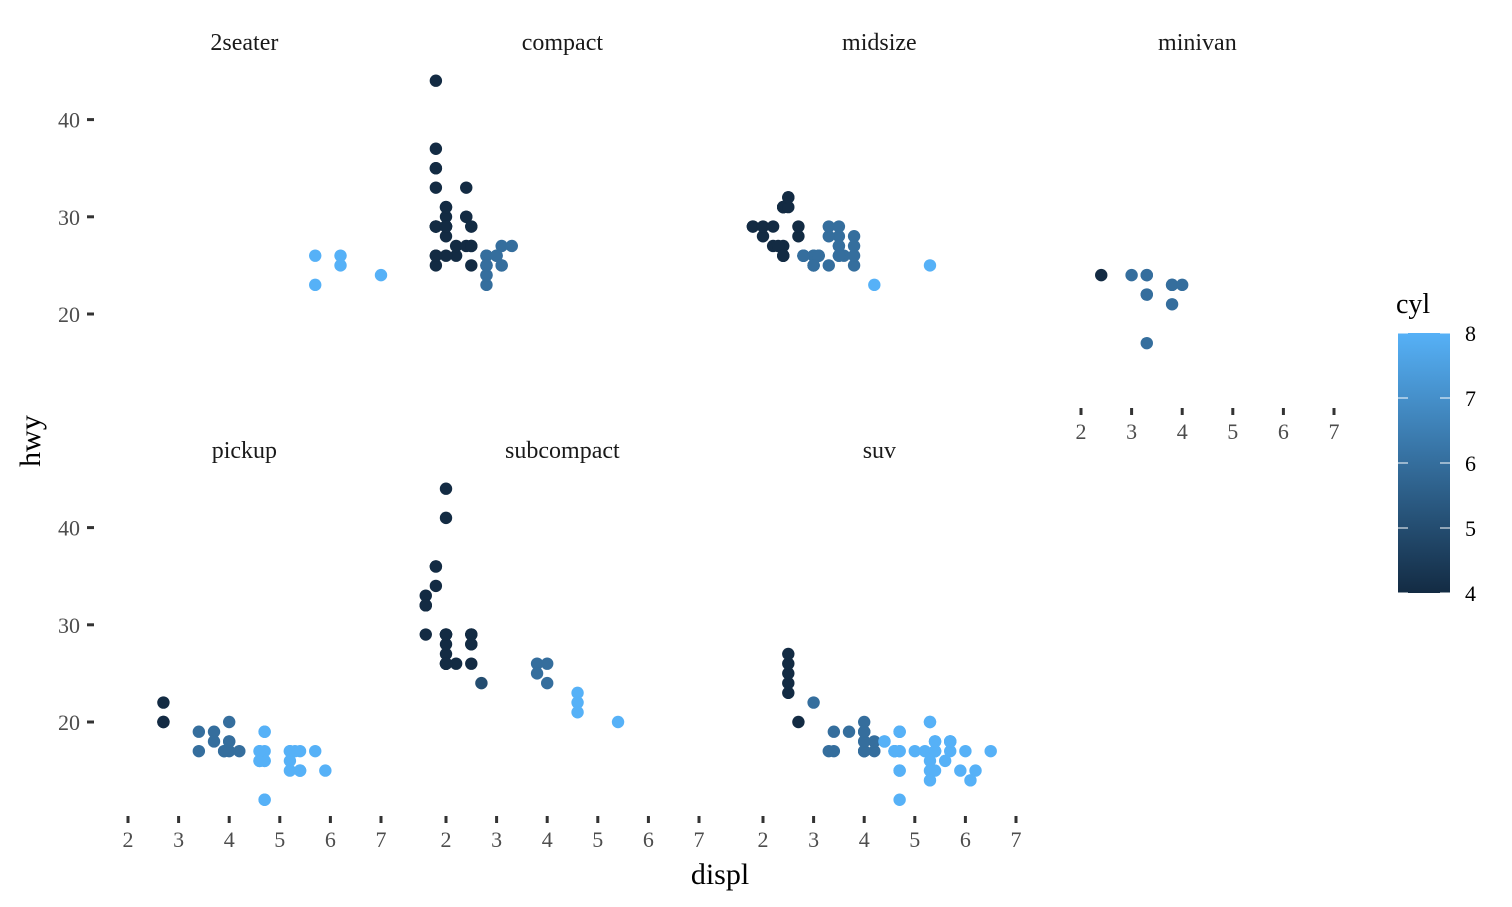  Describe the element at coordinates (69, 625) in the screenshot. I see `y-tick-label: 30` at that location.